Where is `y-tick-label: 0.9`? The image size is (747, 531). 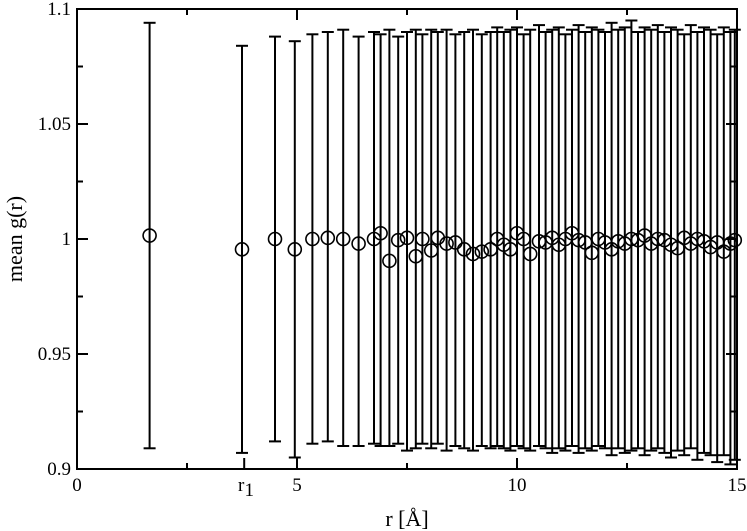
y-tick-label: 0.9 is located at coordinates (59, 469).